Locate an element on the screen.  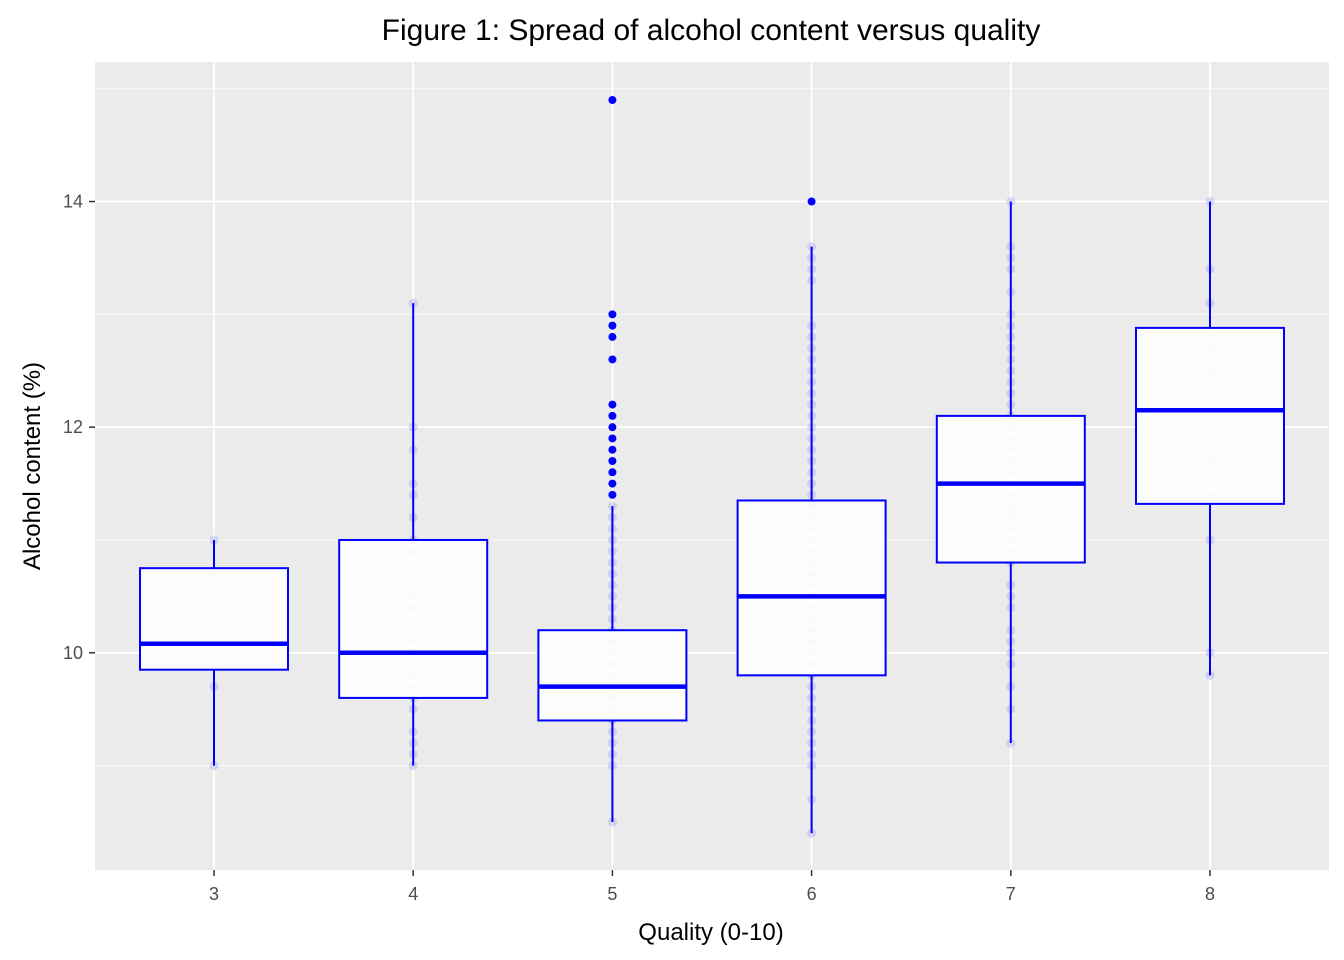
x-tick-label: 5 is located at coordinates (612, 894).